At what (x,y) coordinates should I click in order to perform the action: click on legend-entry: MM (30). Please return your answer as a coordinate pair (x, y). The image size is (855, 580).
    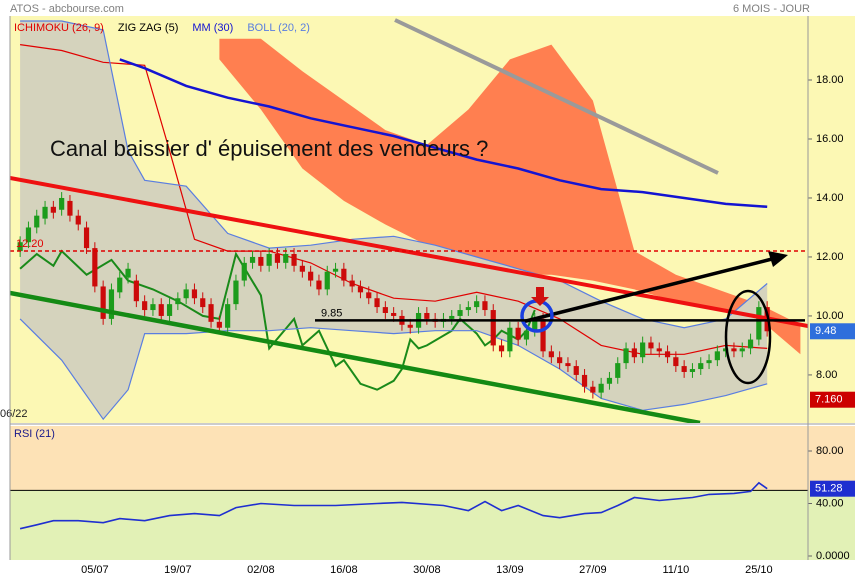
    Looking at the image, I should click on (212, 28).